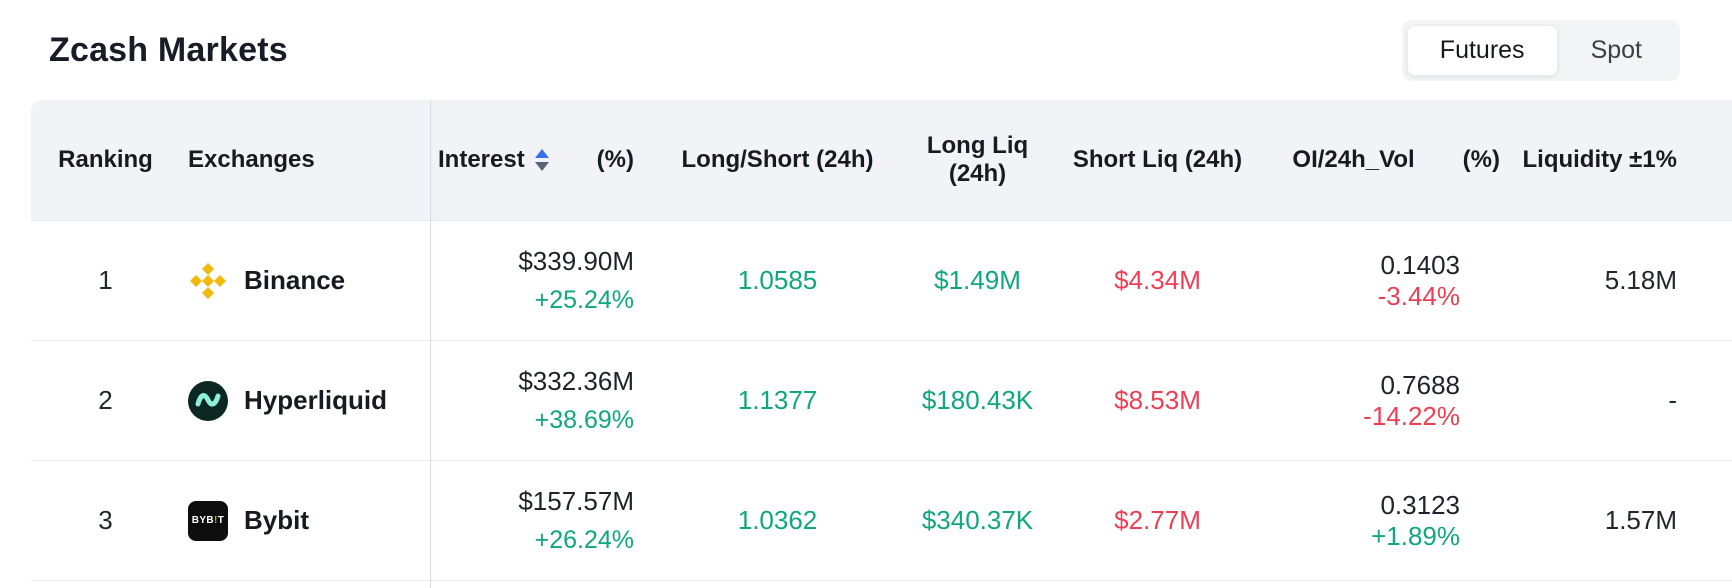 The width and height of the screenshot is (1732, 588). I want to click on rank-value: 2, so click(105, 400).